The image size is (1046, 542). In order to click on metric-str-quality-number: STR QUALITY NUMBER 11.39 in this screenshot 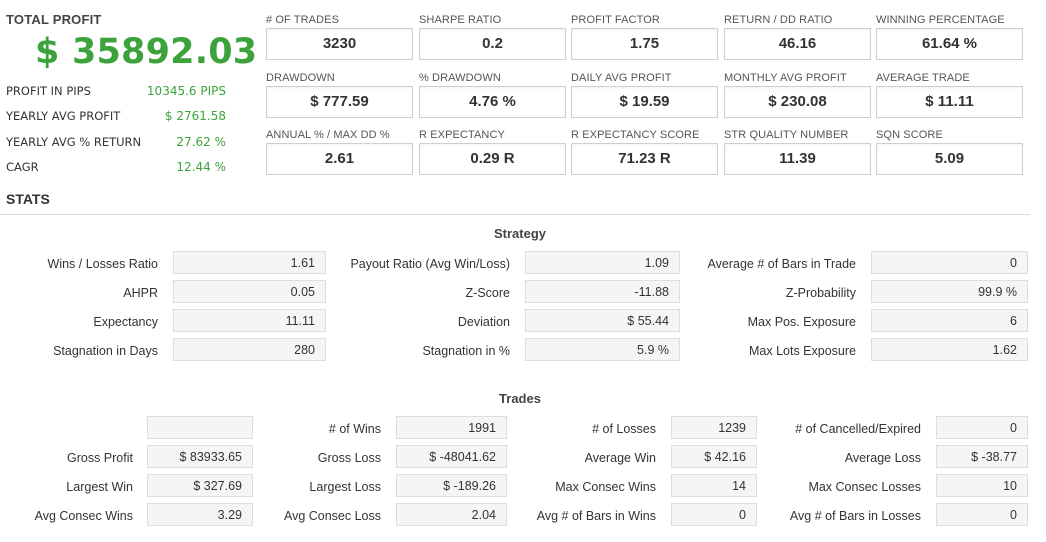, I will do `click(797, 152)`.